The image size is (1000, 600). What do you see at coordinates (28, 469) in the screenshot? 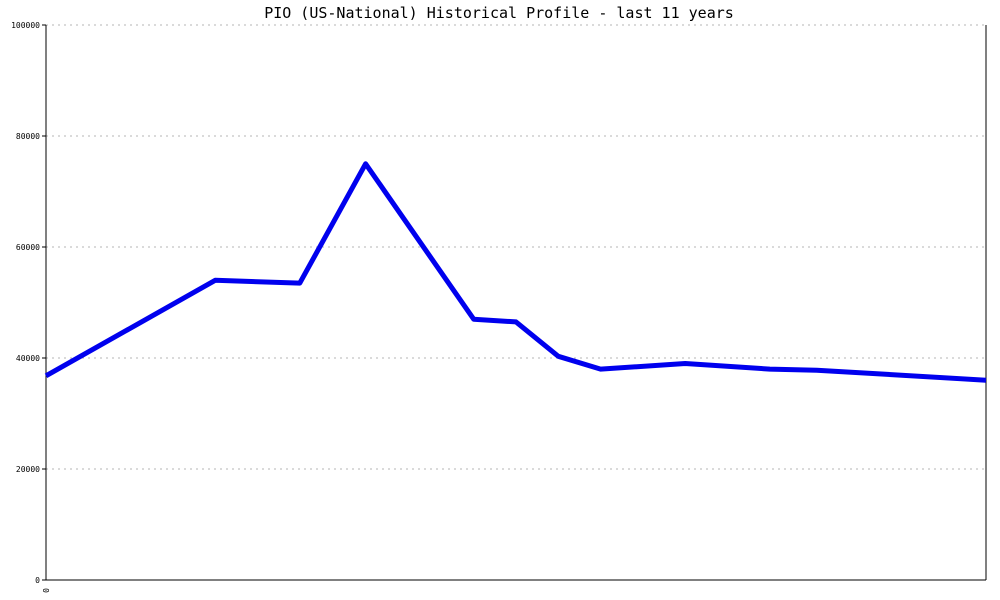
I see `y-tick-label: 20000` at bounding box center [28, 469].